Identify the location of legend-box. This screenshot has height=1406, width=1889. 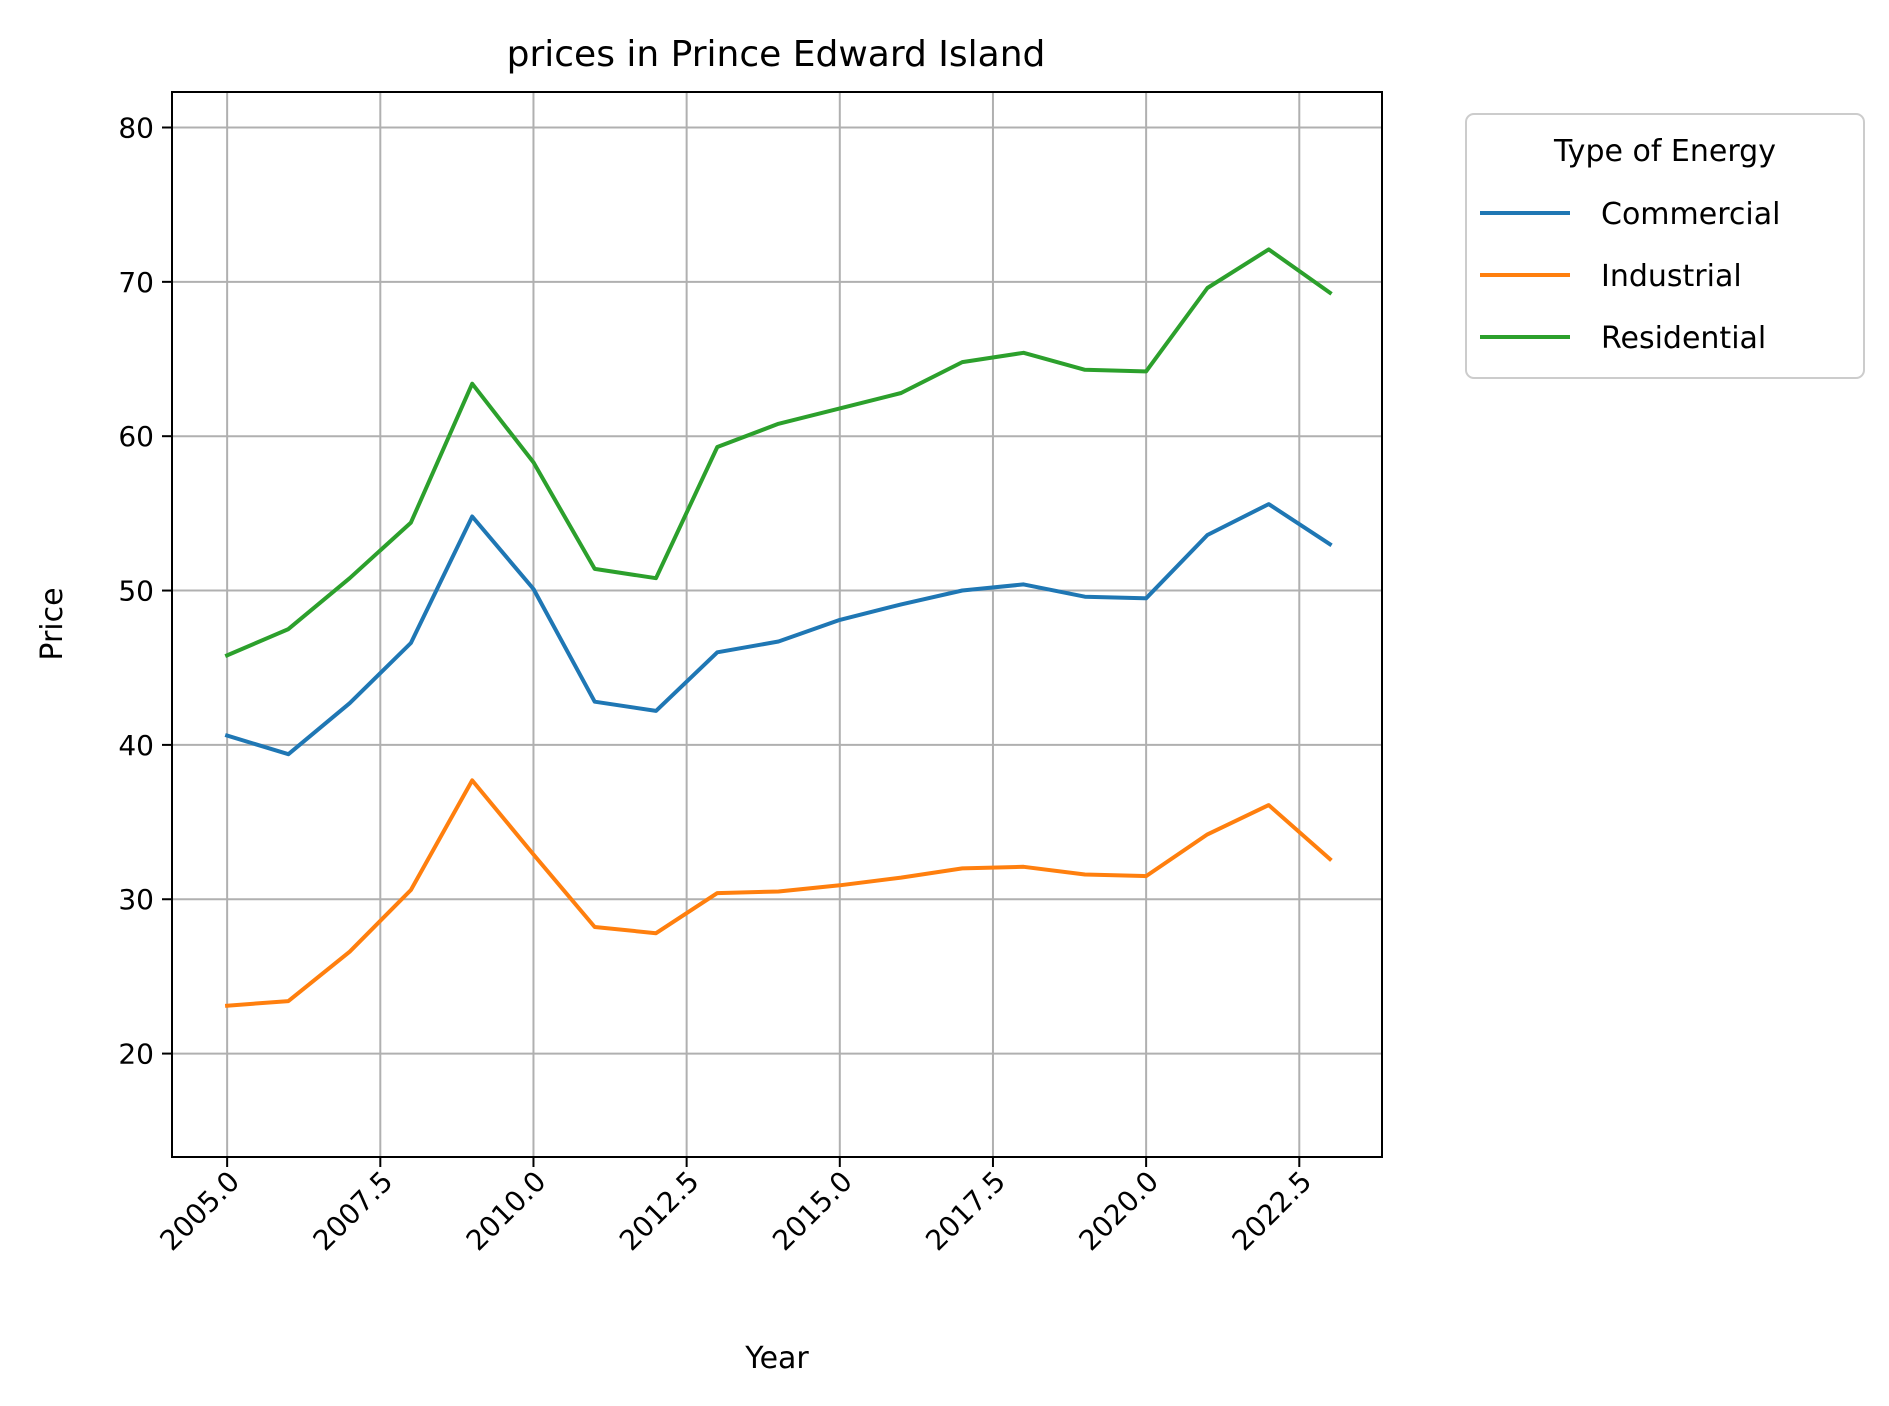
(1665, 246).